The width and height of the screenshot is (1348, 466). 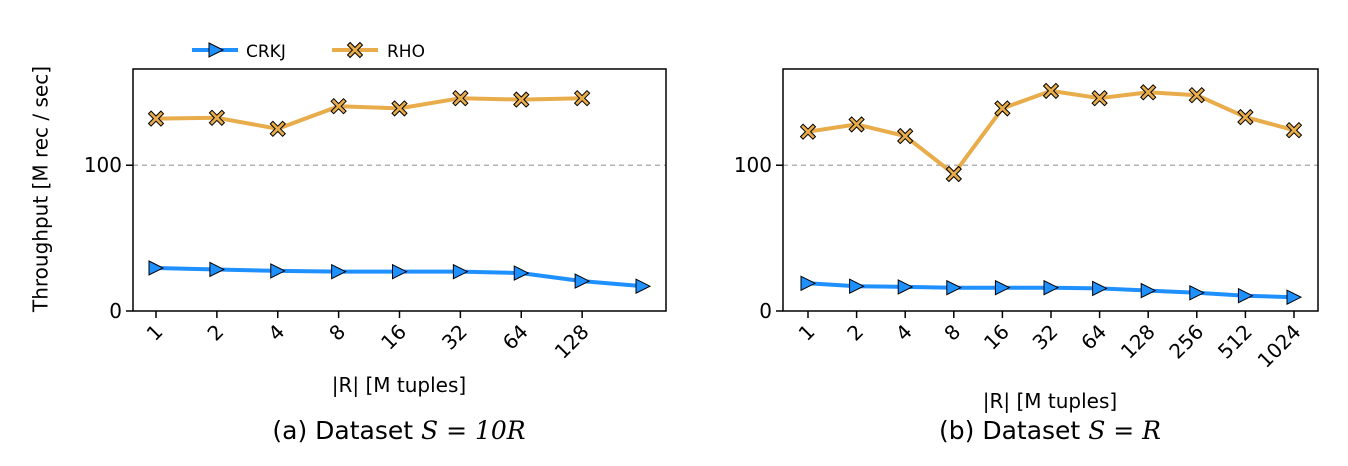 What do you see at coordinates (41, 189) in the screenshot?
I see `y-axis-title: Throughput [M rec / sec]` at bounding box center [41, 189].